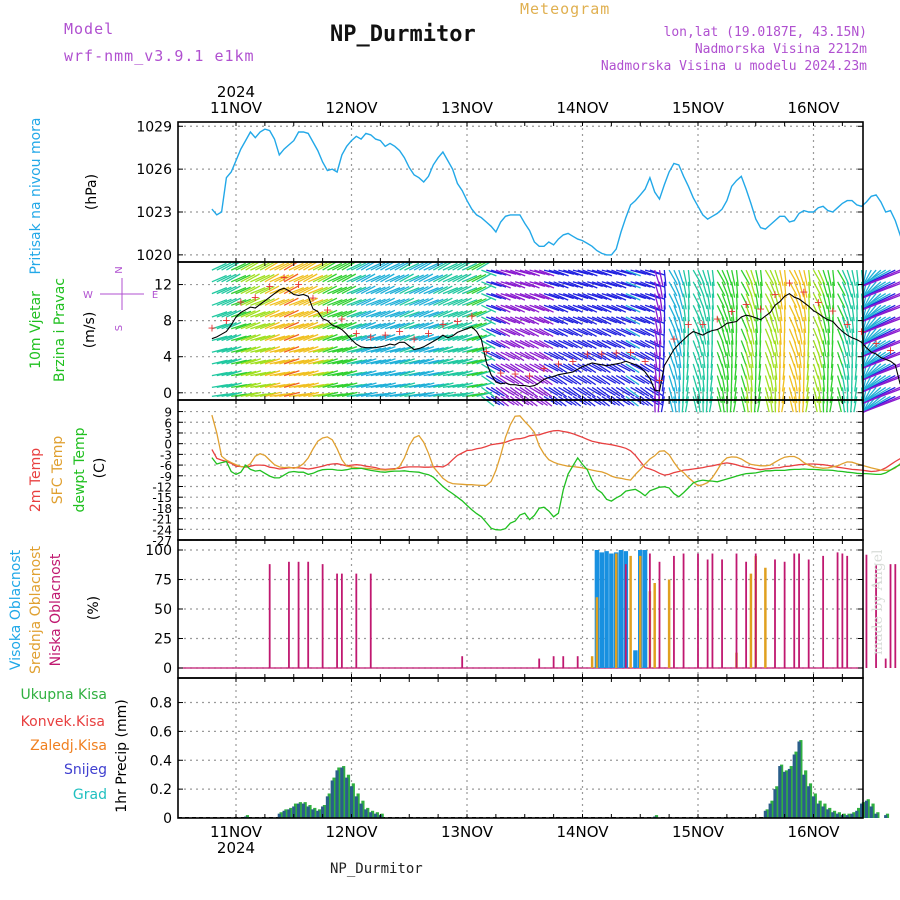 The height and width of the screenshot is (900, 900). What do you see at coordinates (163, 286) in the screenshot?
I see `y-tick-label: 12` at bounding box center [163, 286].